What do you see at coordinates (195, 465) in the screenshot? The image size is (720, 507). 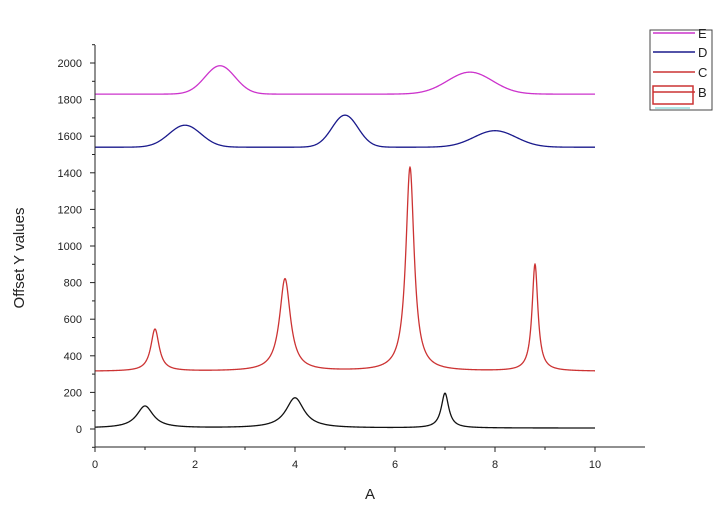 I see `x-tick-label: 2` at bounding box center [195, 465].